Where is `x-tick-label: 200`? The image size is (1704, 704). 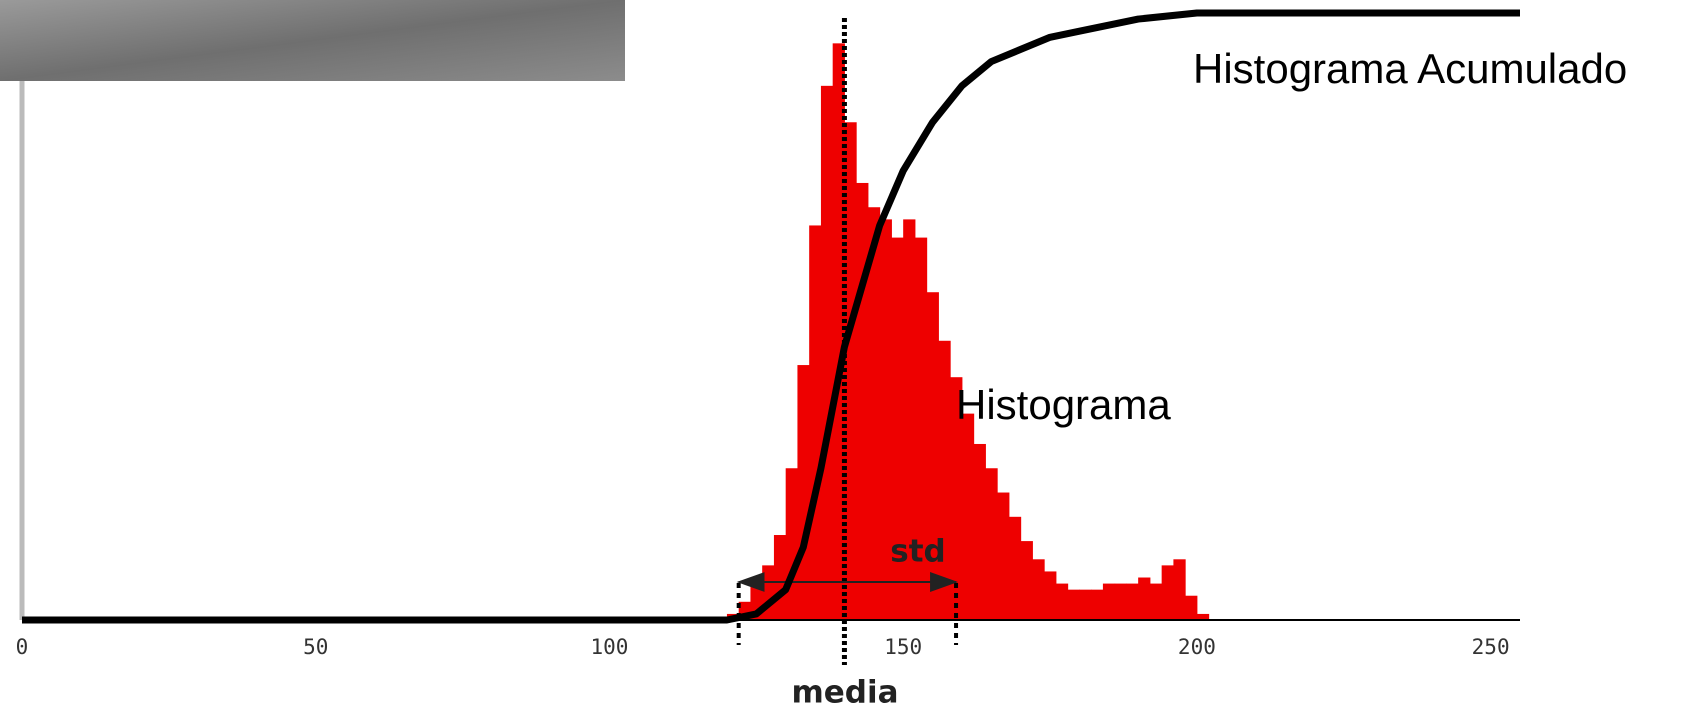
x-tick-label: 200 is located at coordinates (1197, 647).